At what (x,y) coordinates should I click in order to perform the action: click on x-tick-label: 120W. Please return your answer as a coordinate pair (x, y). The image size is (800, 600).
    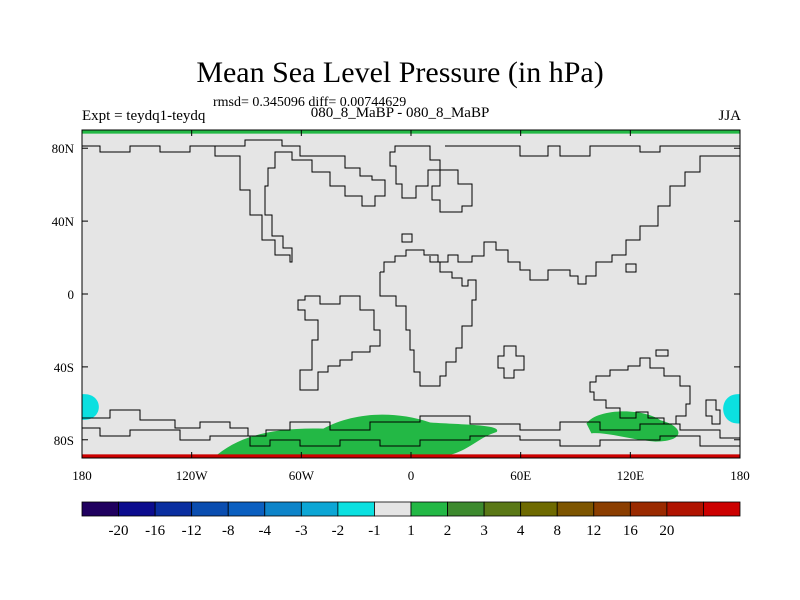
    Looking at the image, I should click on (192, 475).